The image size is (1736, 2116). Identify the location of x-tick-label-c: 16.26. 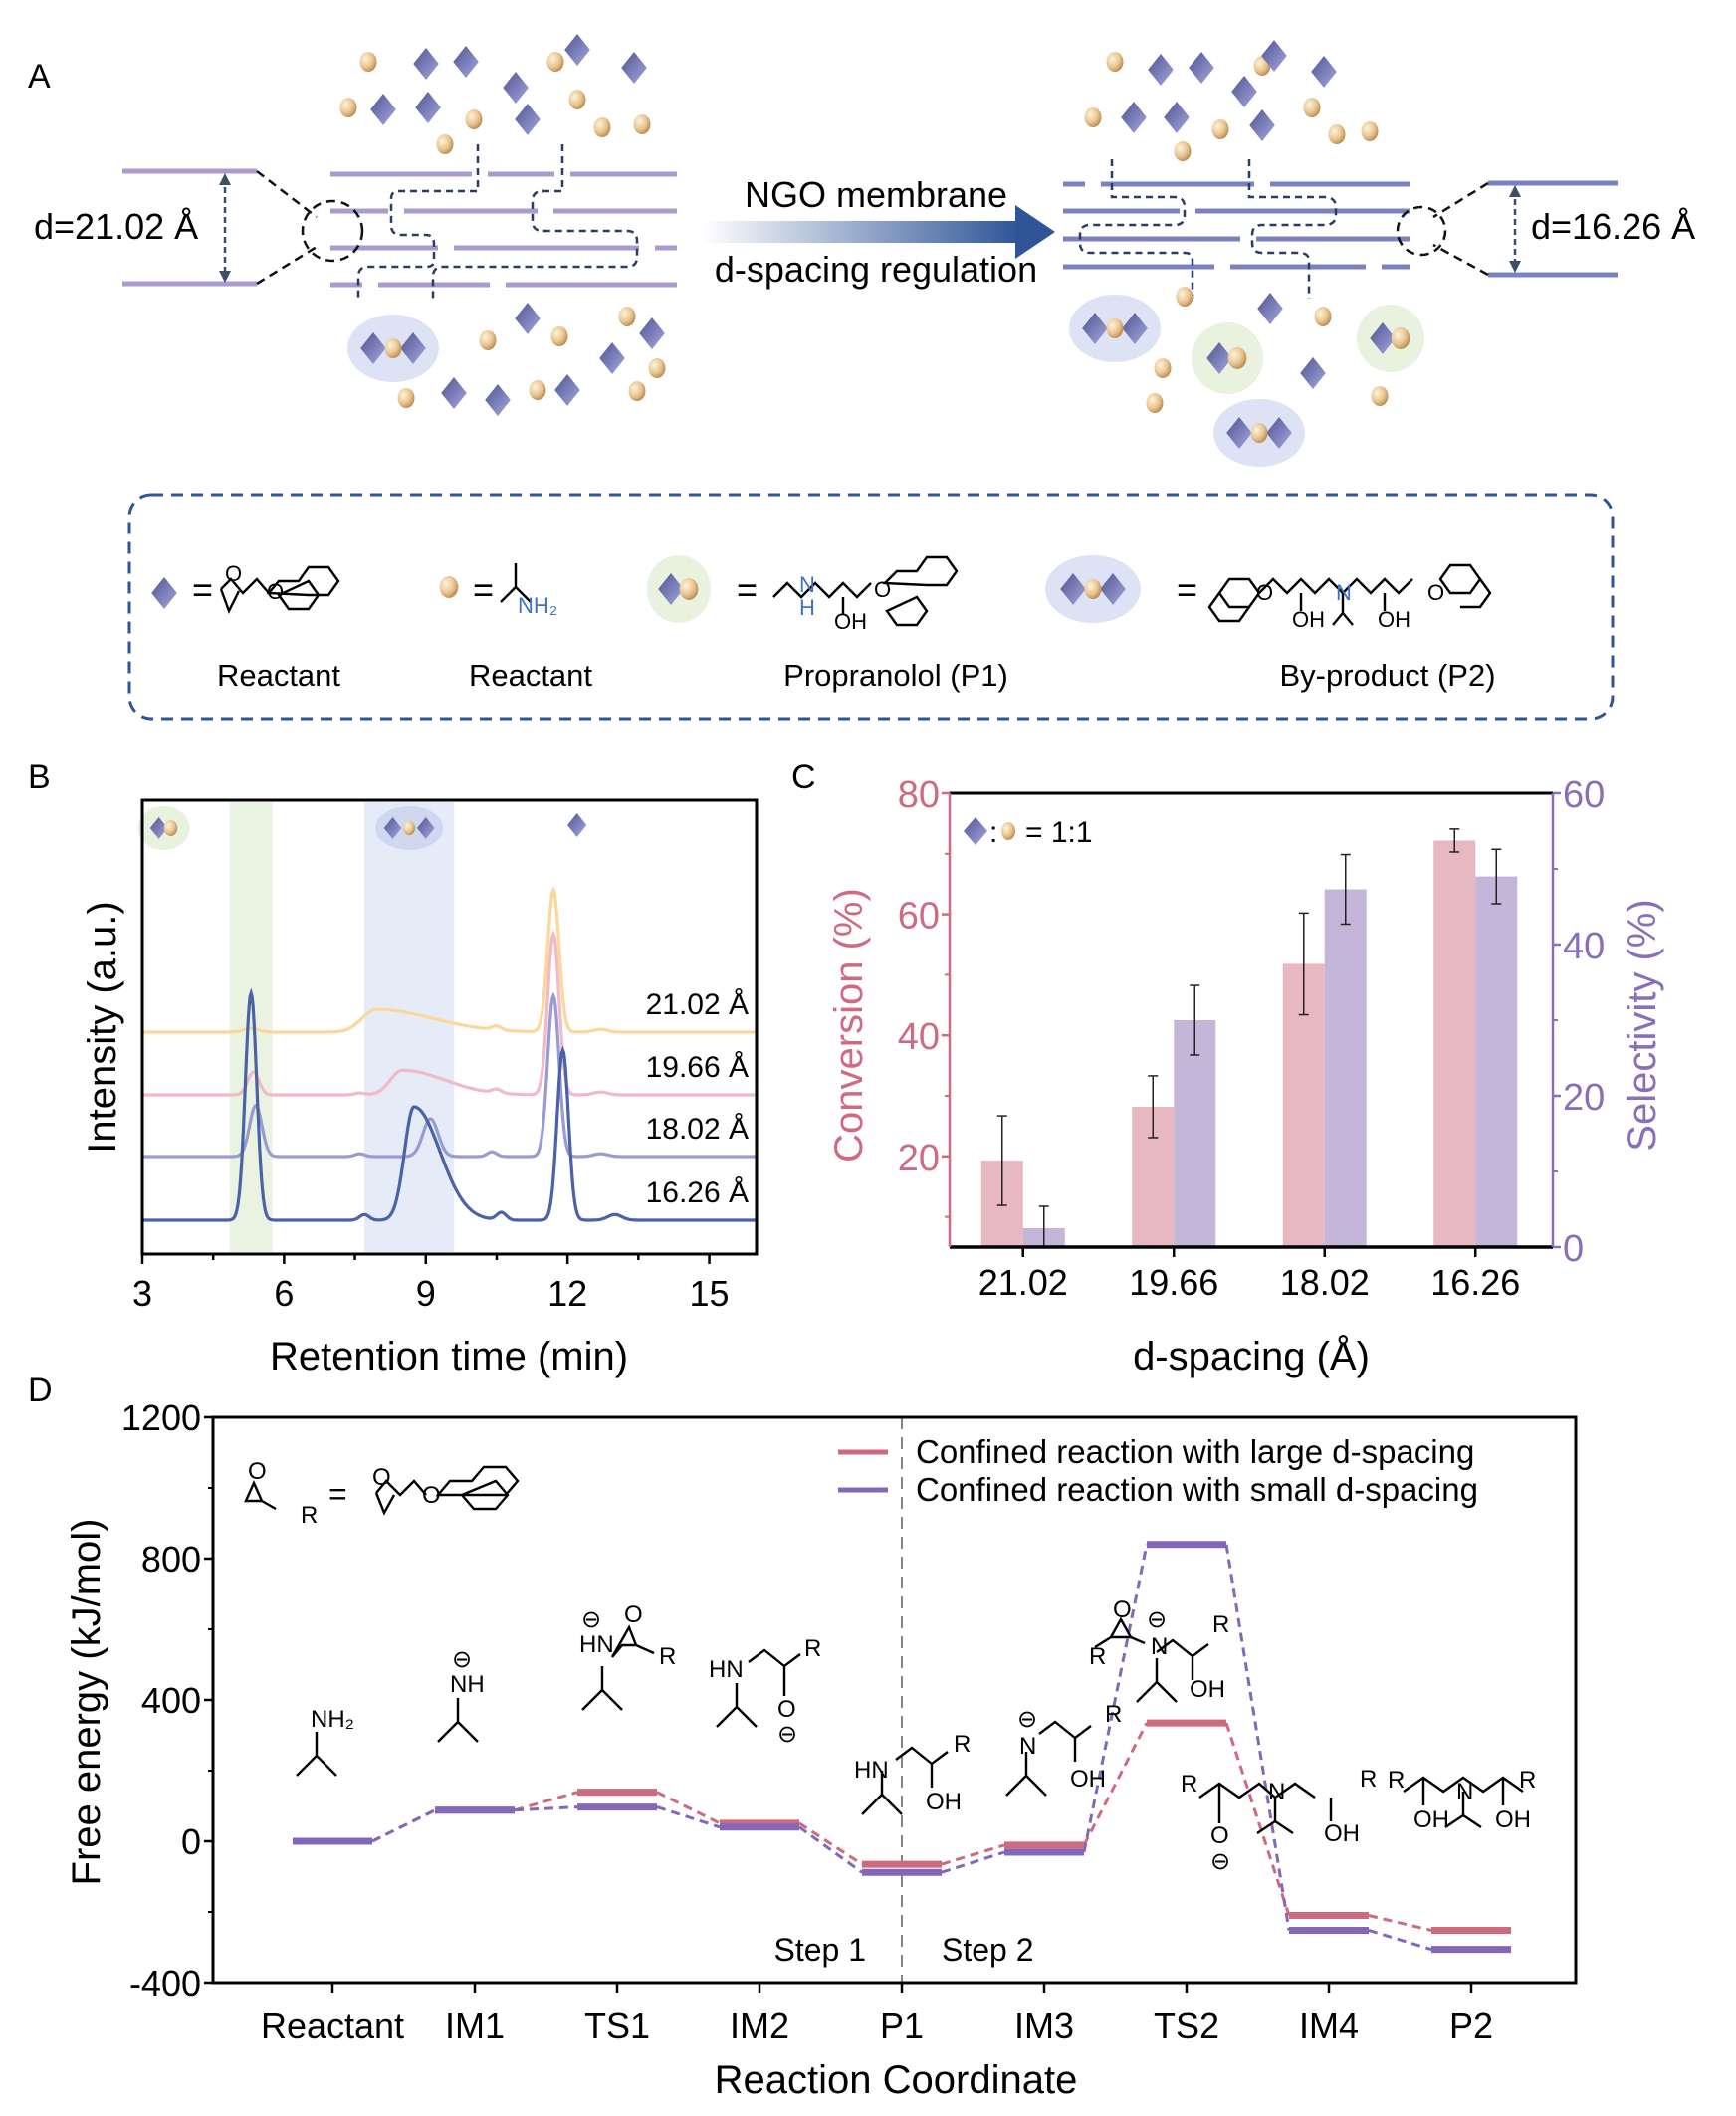
(1475, 1282).